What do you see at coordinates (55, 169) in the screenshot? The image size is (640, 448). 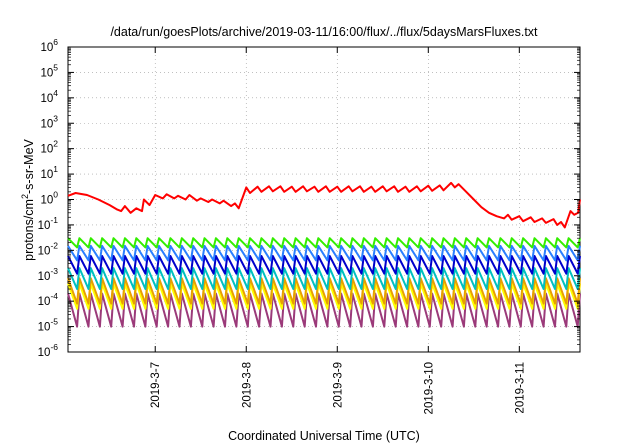 I see `y-tick-label-exp: 1` at bounding box center [55, 169].